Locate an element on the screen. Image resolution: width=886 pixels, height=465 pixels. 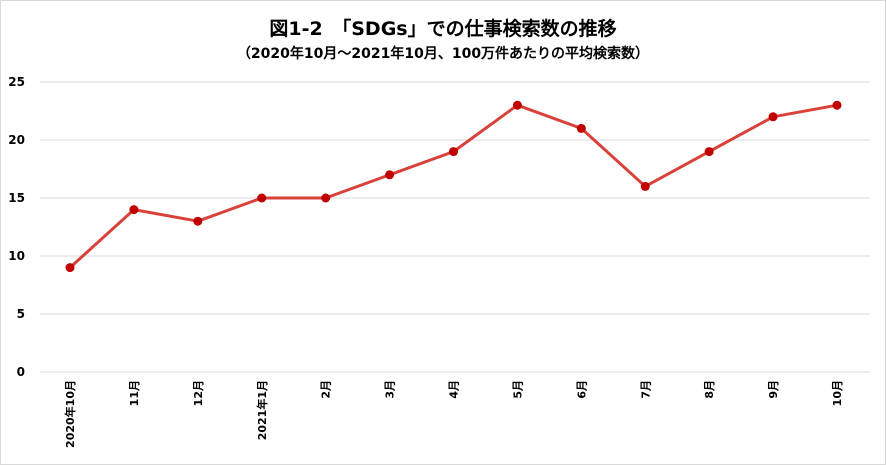
y-tick-label: 25 is located at coordinates (16, 82).